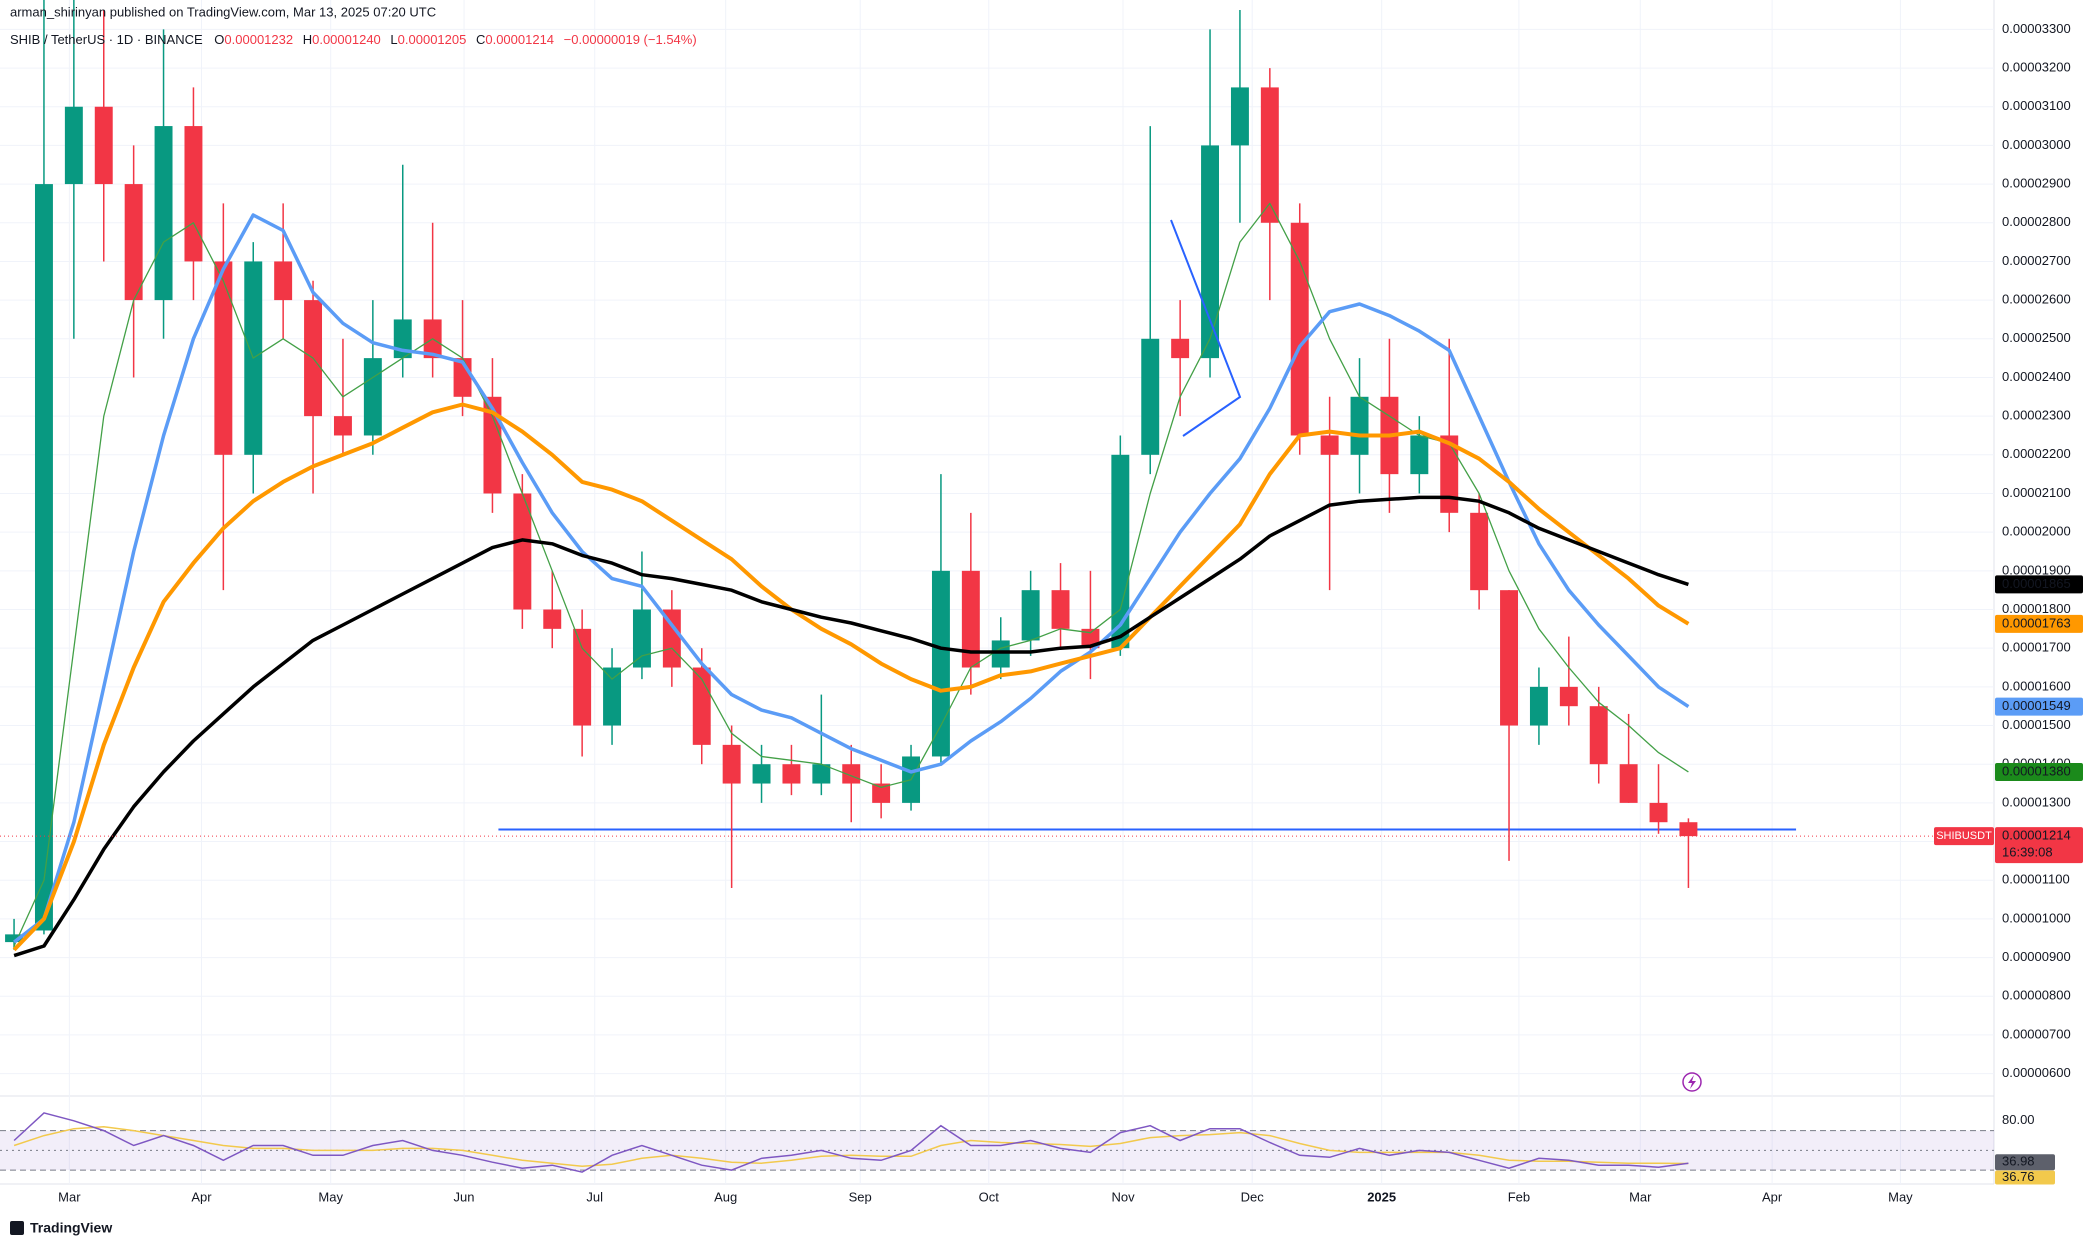 This screenshot has width=2084, height=1243. What do you see at coordinates (2036, 724) in the screenshot?
I see `y-tick-label: 0.00001500` at bounding box center [2036, 724].